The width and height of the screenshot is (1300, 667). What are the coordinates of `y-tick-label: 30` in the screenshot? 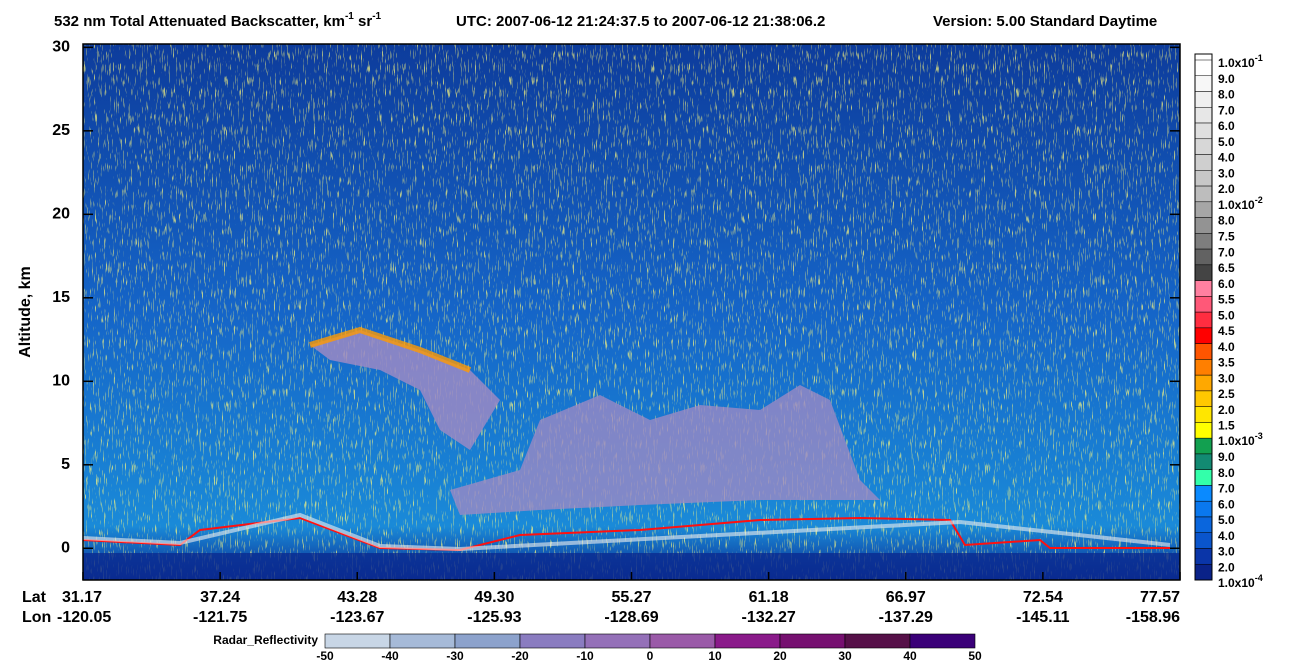 It's located at (61, 47).